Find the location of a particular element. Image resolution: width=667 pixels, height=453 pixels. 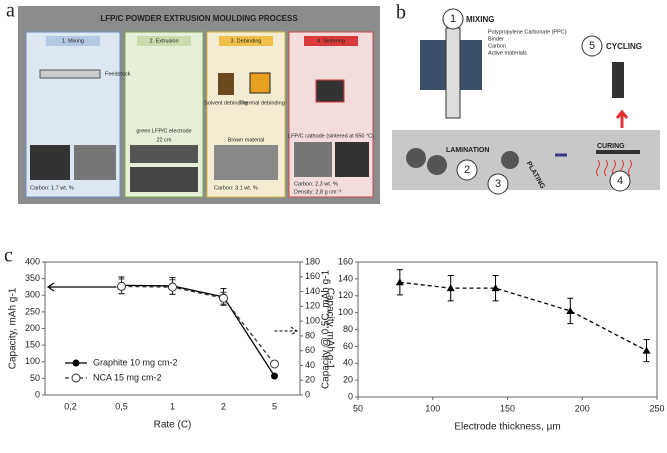

electrode-photo is located at coordinates (164, 179).